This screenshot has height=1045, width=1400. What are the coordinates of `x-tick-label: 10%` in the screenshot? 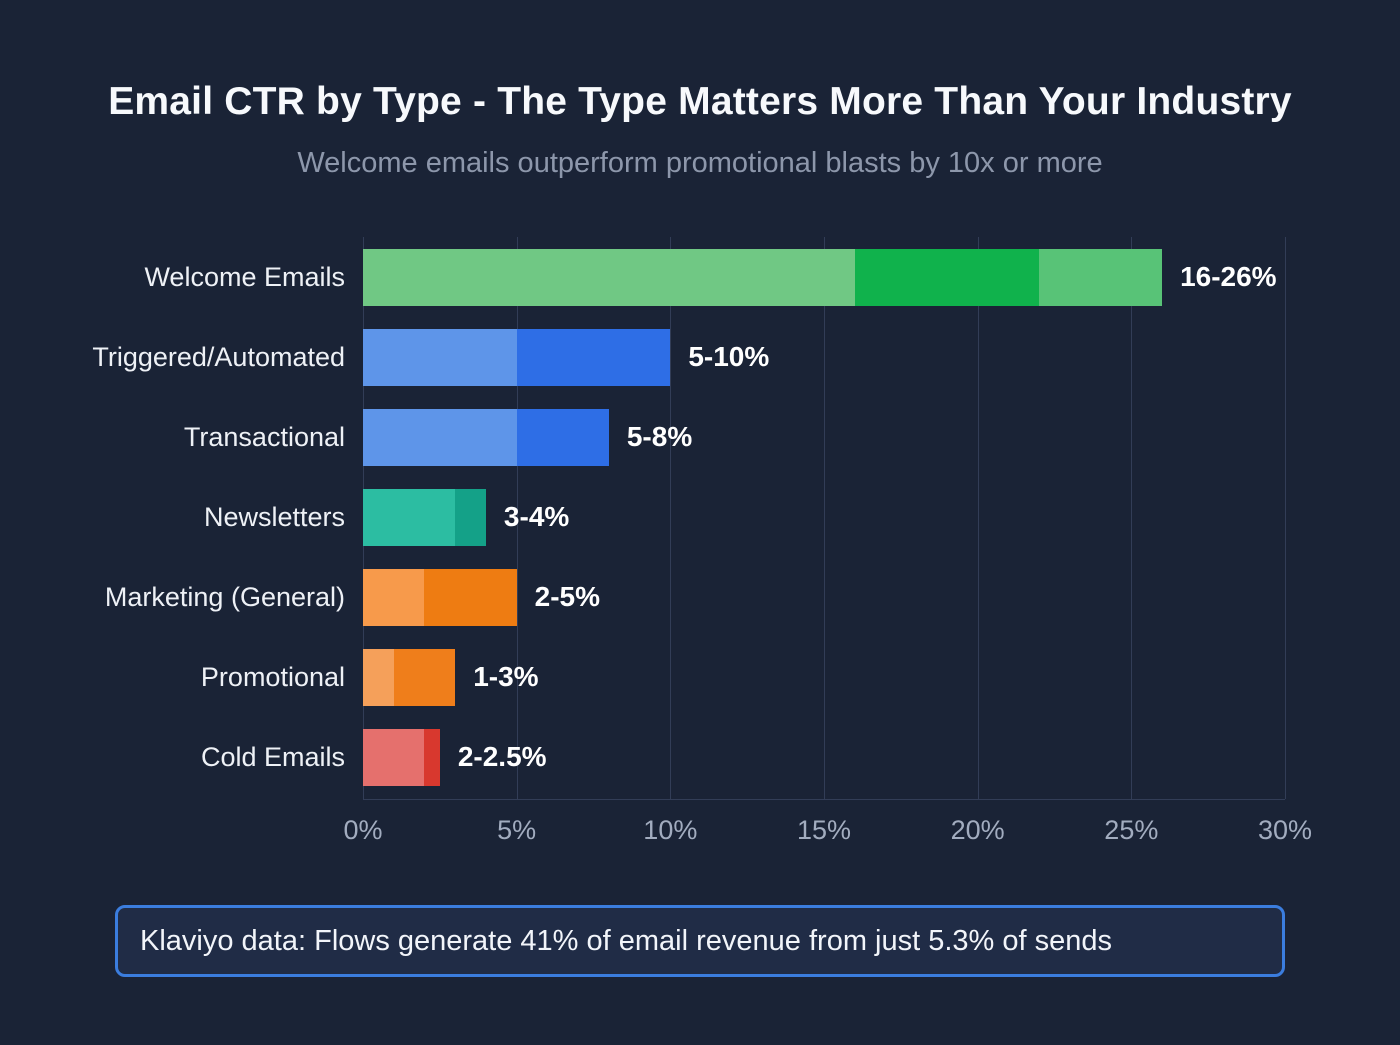 It's located at (670, 830).